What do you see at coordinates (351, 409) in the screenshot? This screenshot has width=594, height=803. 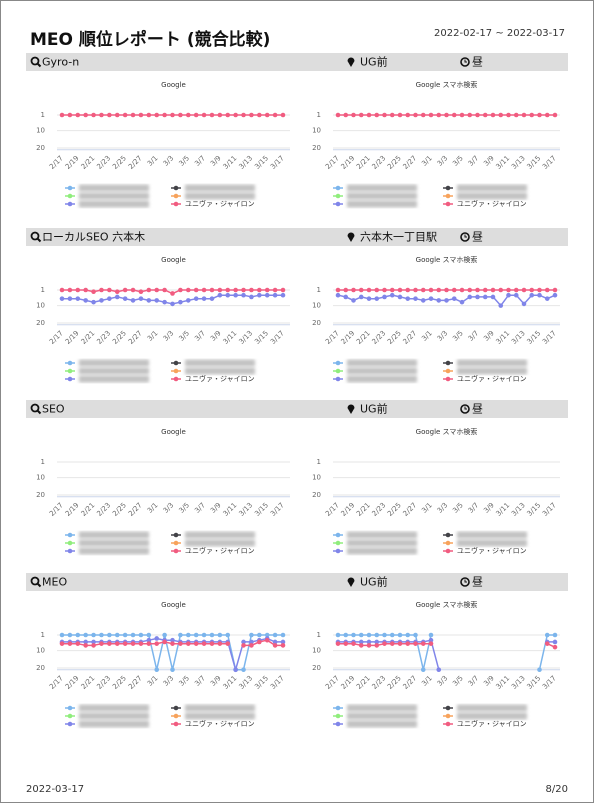 I see `pin-icon` at bounding box center [351, 409].